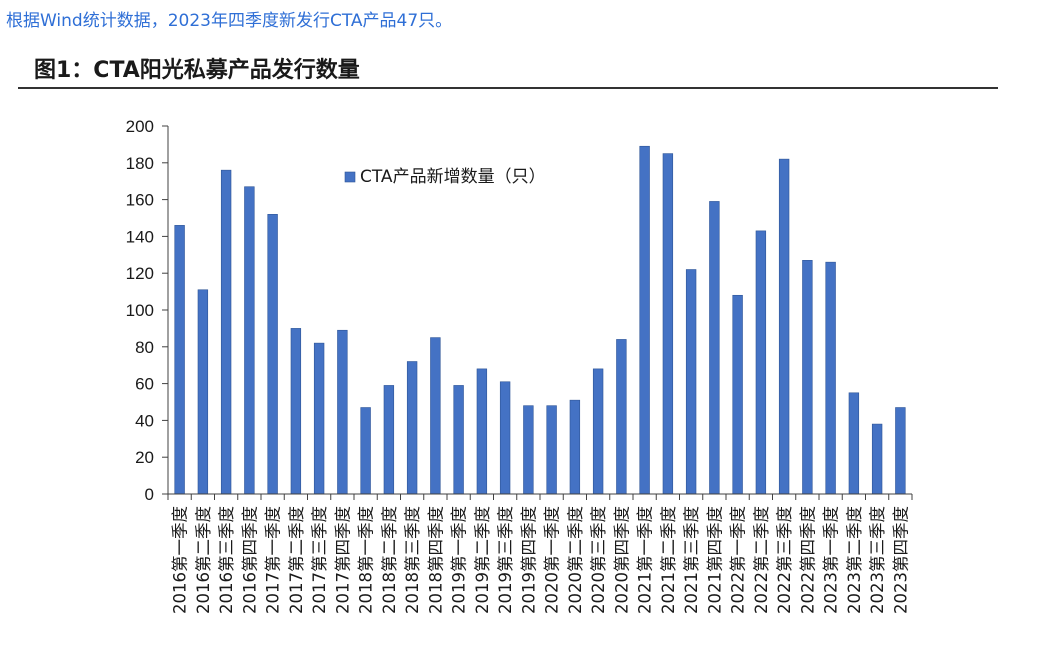 This screenshot has width=1047, height=663. Describe the element at coordinates (144, 347) in the screenshot. I see `y-tick-label: 80` at that location.